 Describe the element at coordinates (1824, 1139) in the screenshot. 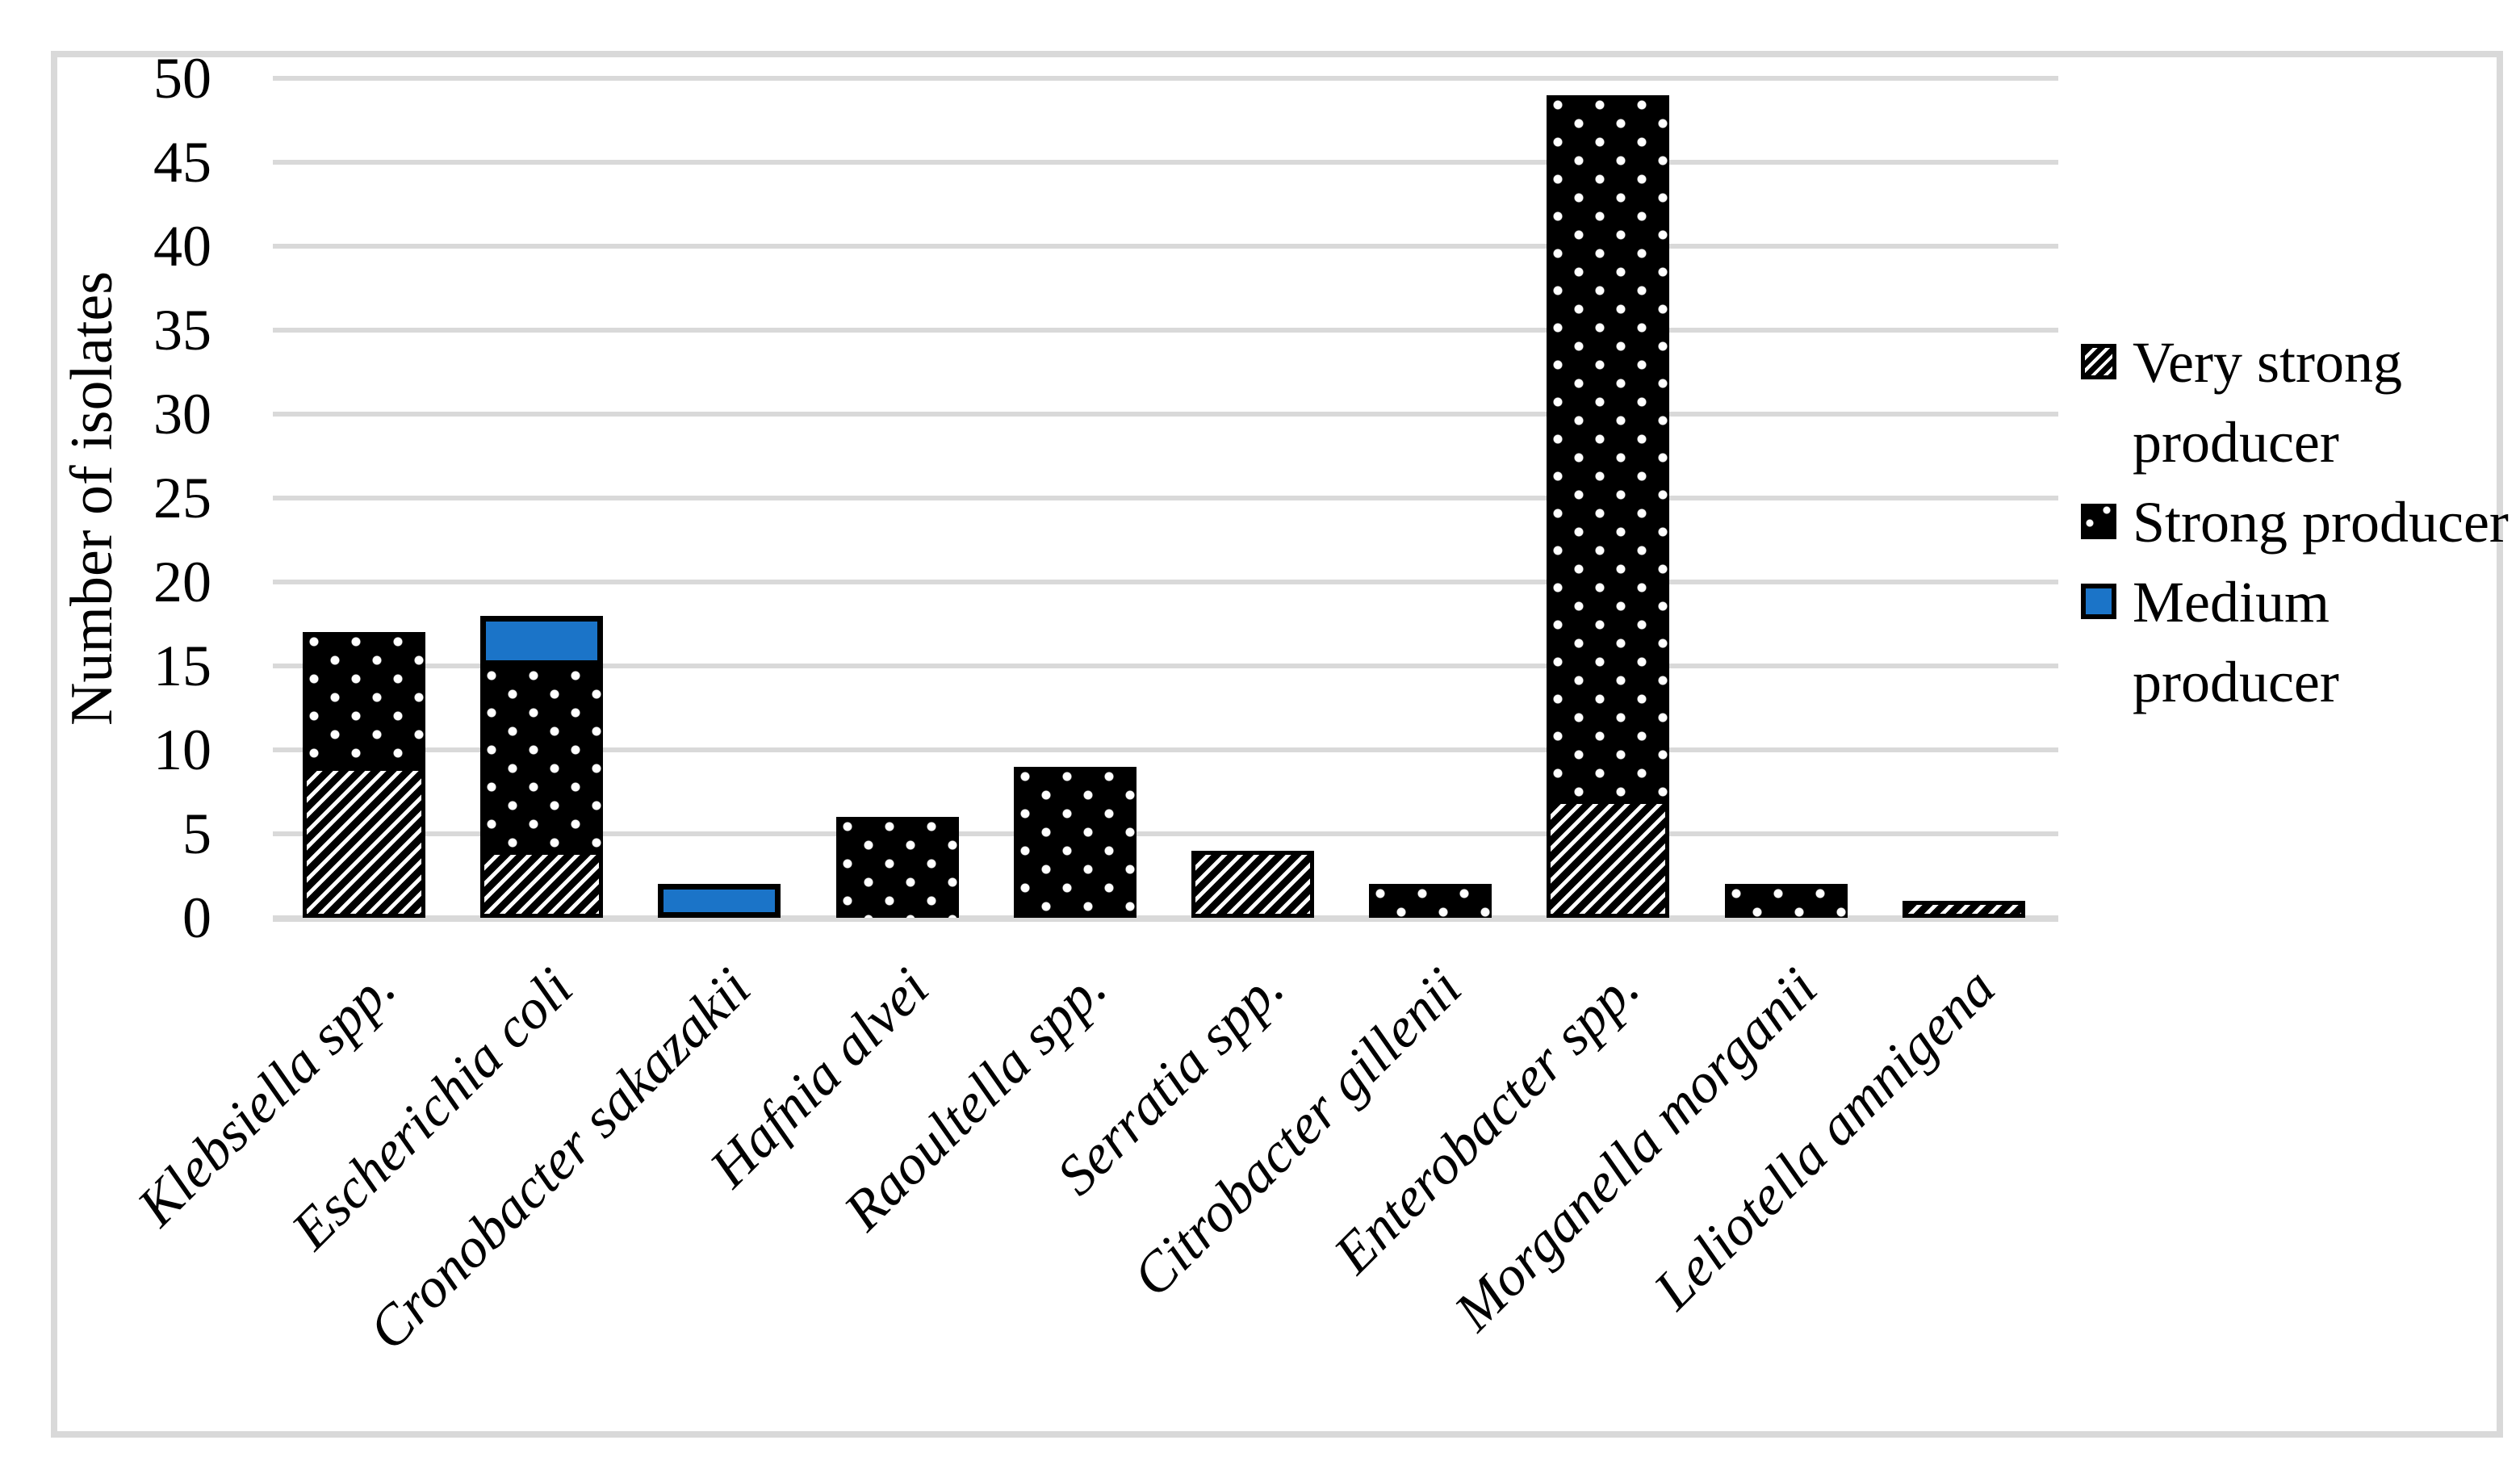

I see `x-axis-label-text: Leliotella amnigena` at that location.